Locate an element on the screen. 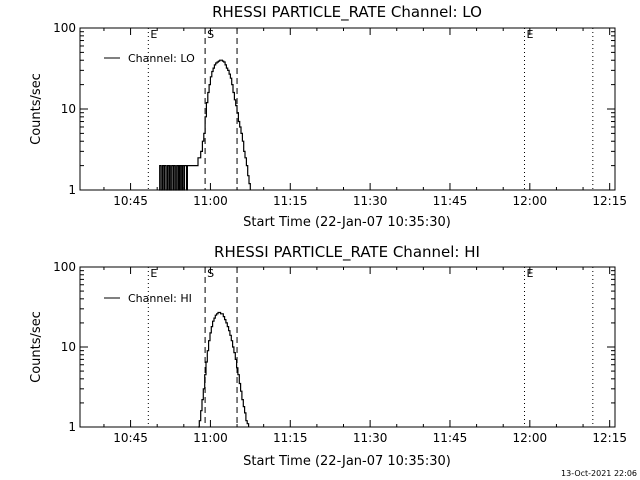  legend: Channel: HI is located at coordinates (148, 298).